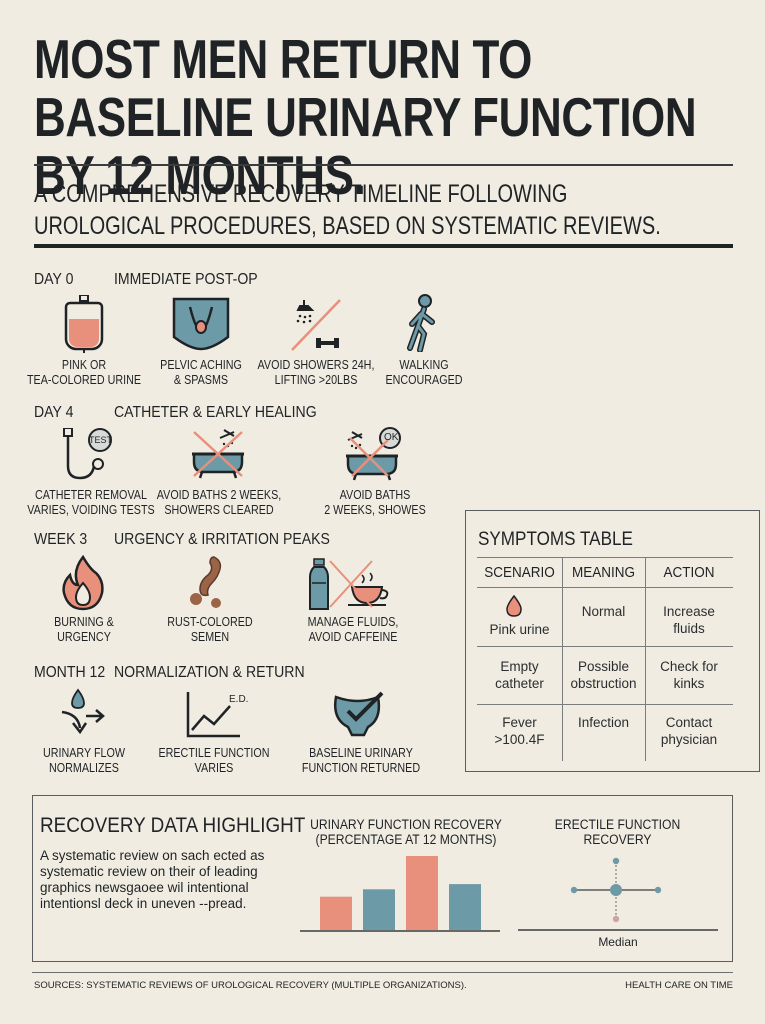  What do you see at coordinates (84, 760) in the screenshot?
I see `item-caption: URINARY FLOW NORMALIZES` at bounding box center [84, 760].